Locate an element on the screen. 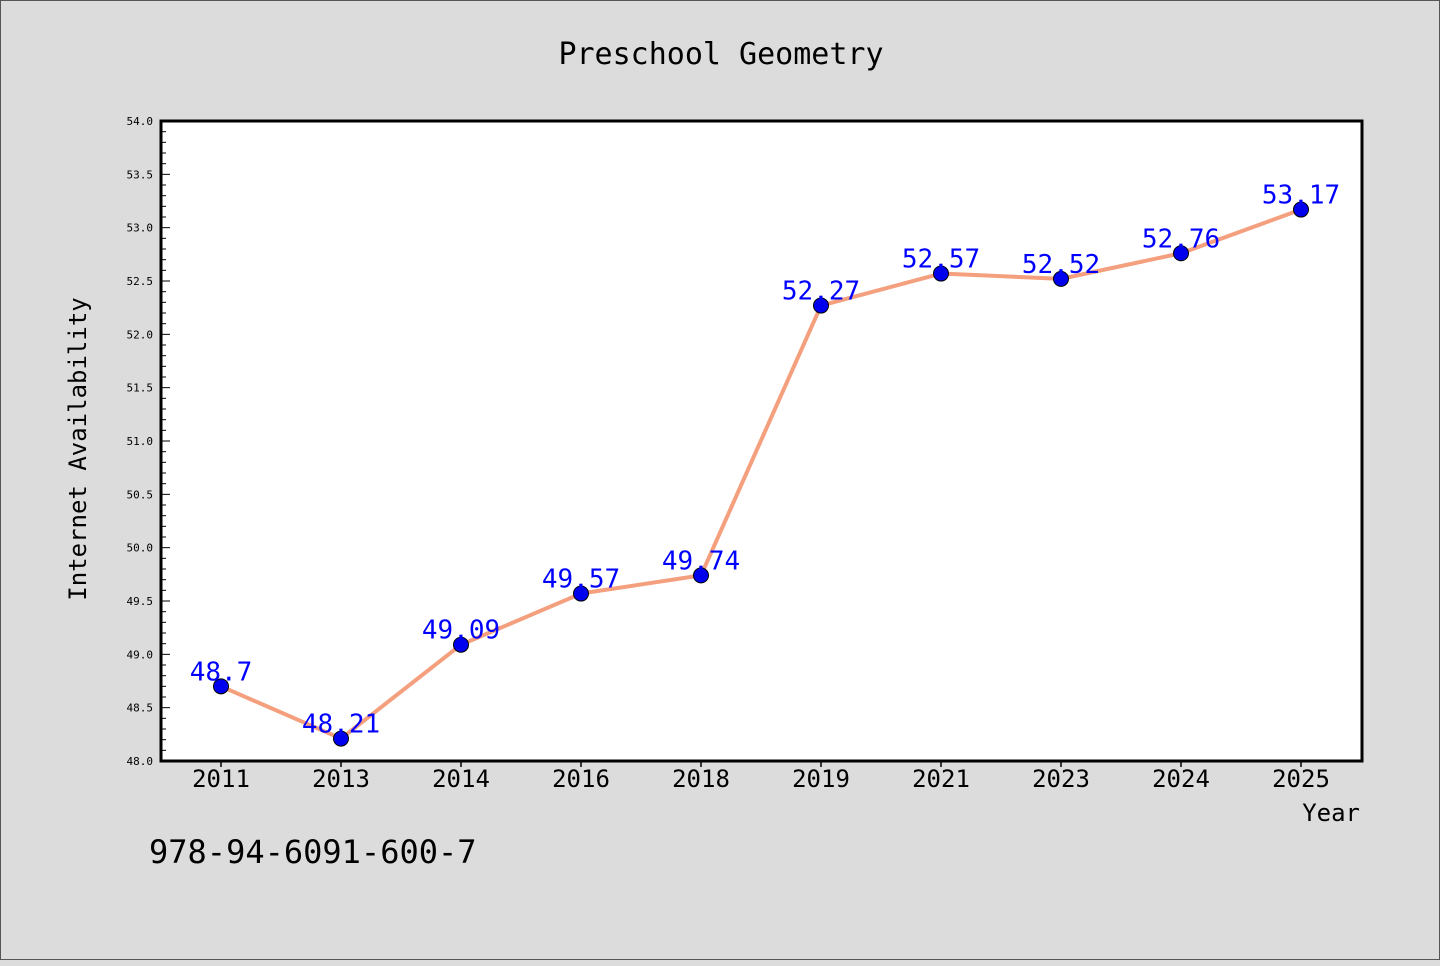  x-tick-label: 2014 is located at coordinates (461, 779).